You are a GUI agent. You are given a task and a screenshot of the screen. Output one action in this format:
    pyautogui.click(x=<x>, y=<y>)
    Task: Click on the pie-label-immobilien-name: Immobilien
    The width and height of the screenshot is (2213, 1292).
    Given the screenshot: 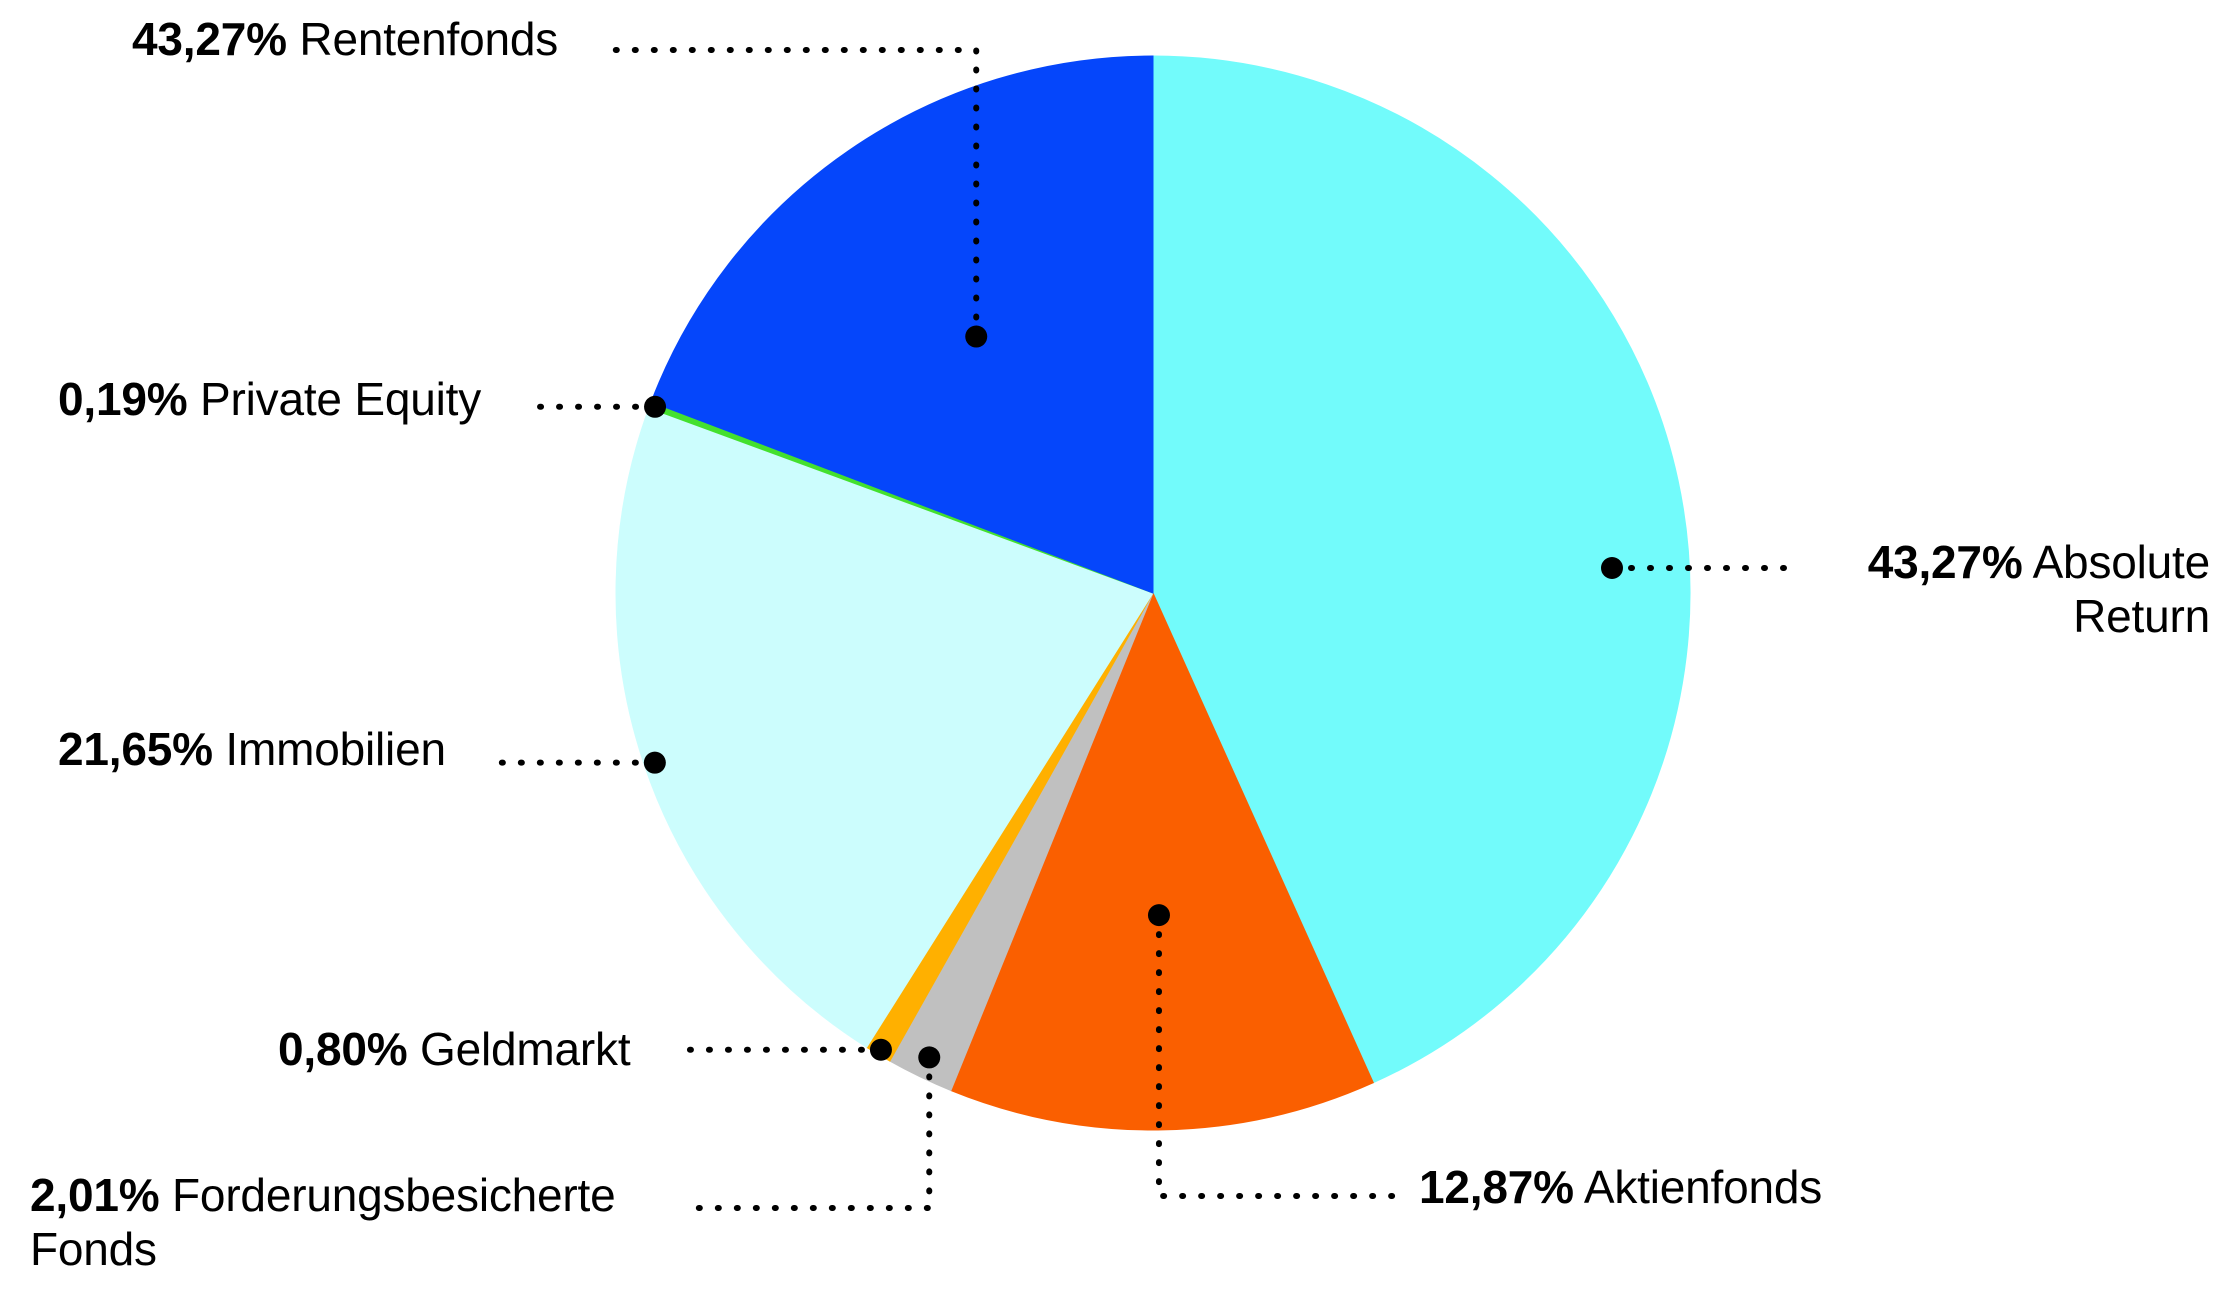 What is the action you would take?
    pyautogui.click(x=335, y=749)
    